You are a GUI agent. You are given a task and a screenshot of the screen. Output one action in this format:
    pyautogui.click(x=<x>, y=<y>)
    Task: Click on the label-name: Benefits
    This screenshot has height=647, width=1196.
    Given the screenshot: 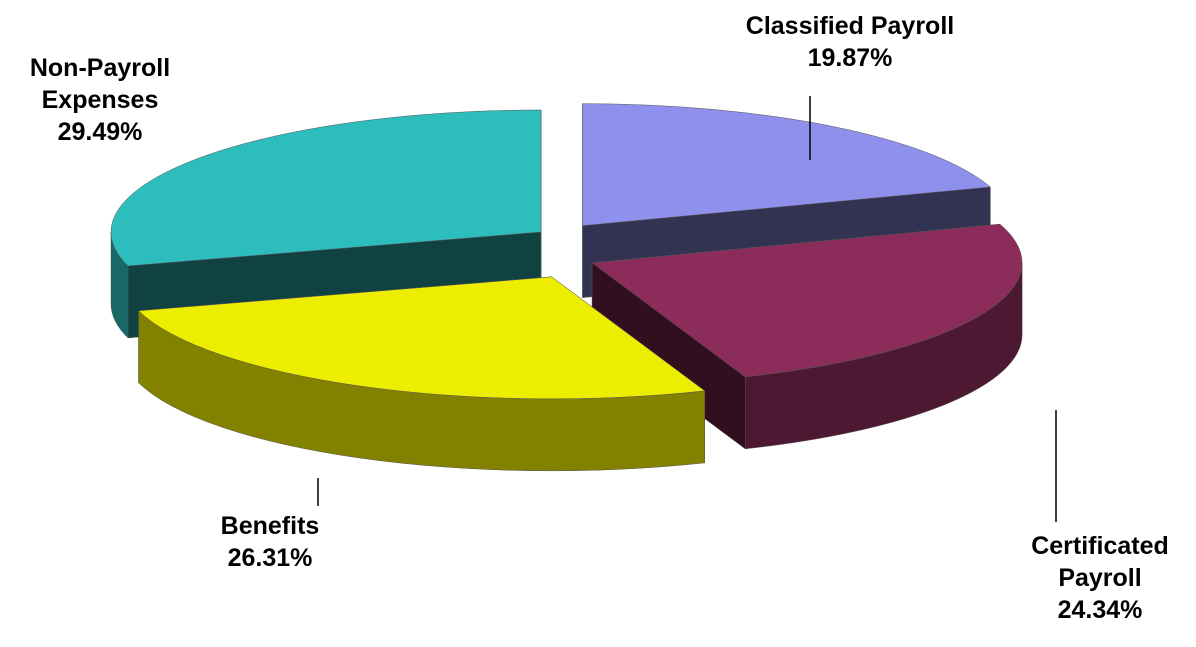 What is the action you would take?
    pyautogui.click(x=270, y=526)
    